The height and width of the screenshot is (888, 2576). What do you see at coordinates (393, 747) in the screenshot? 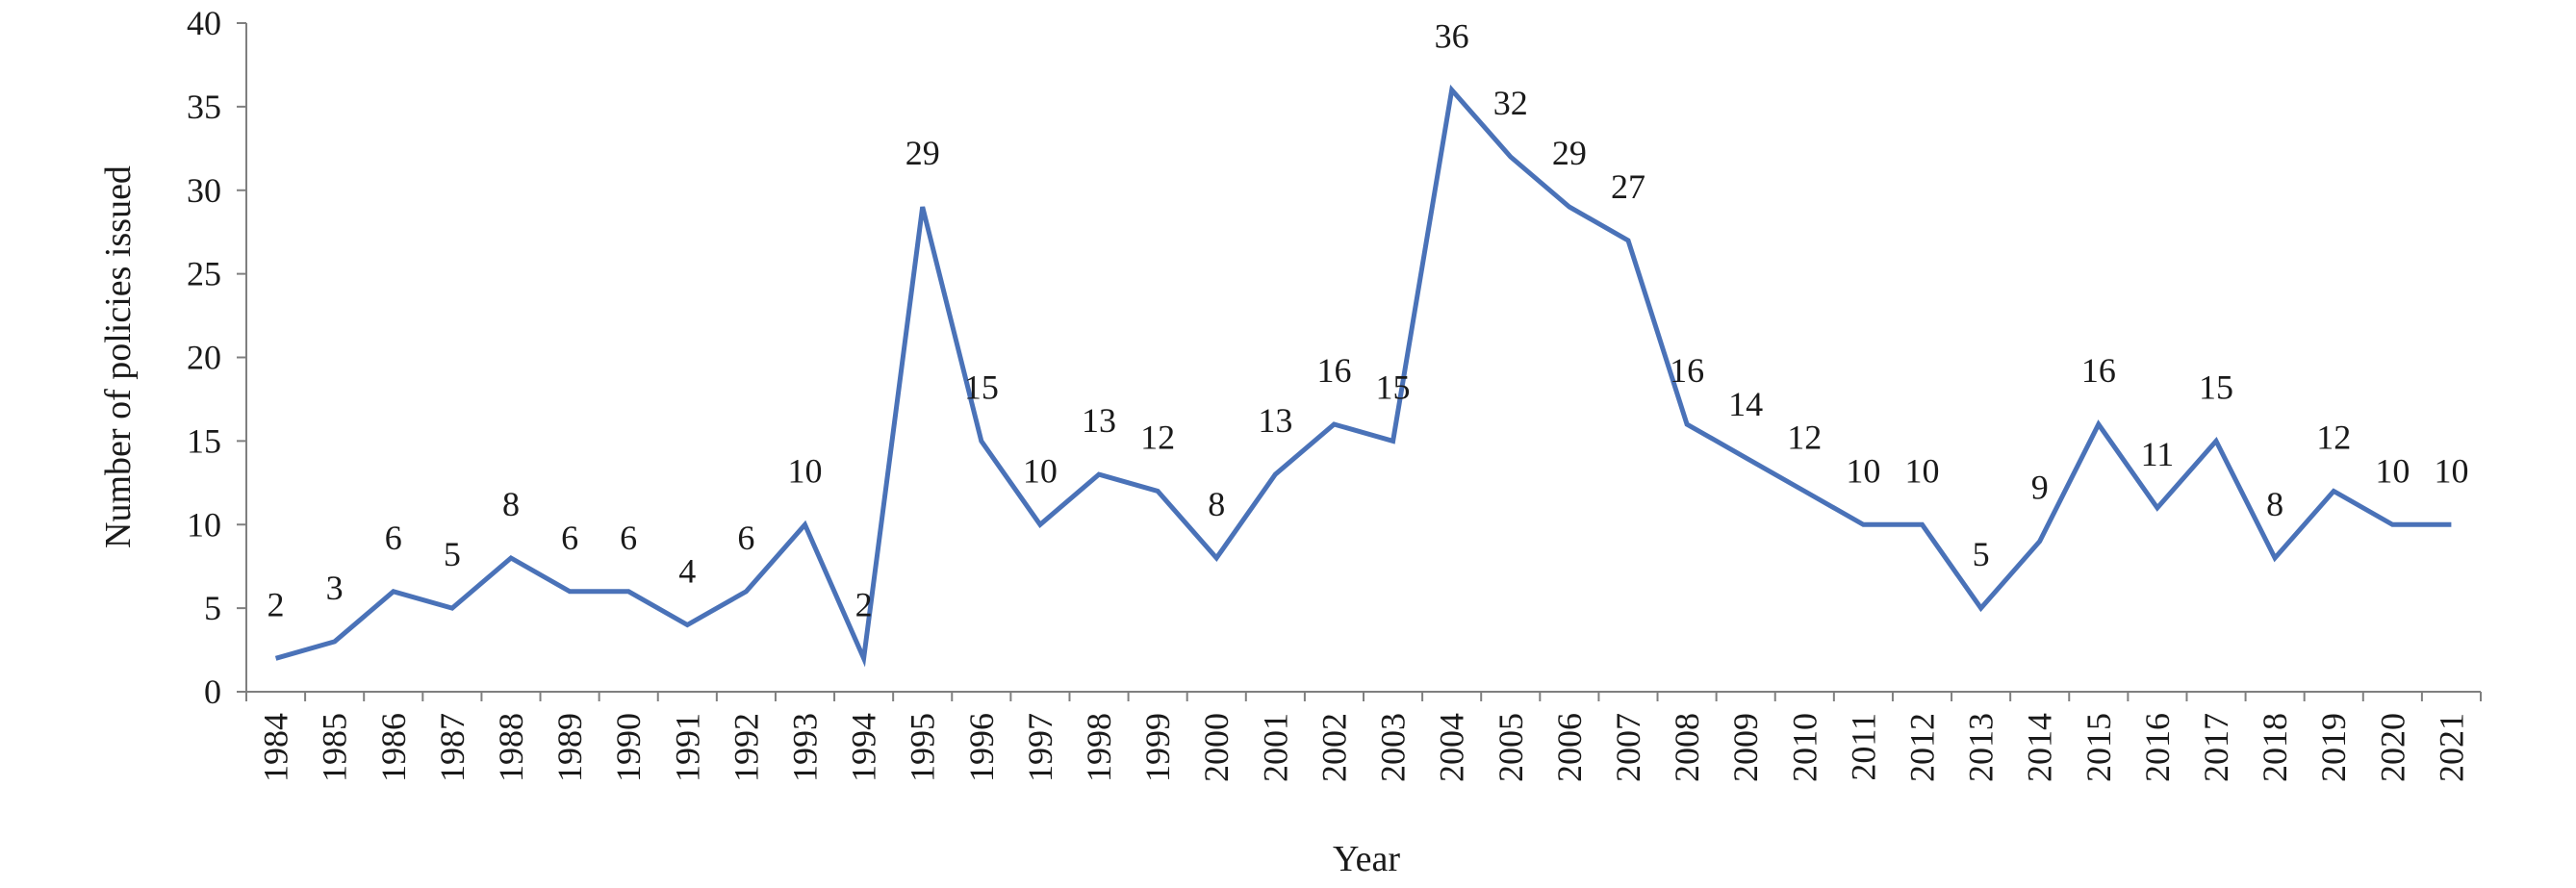
I see `x-tick-label: 1986` at bounding box center [393, 747].